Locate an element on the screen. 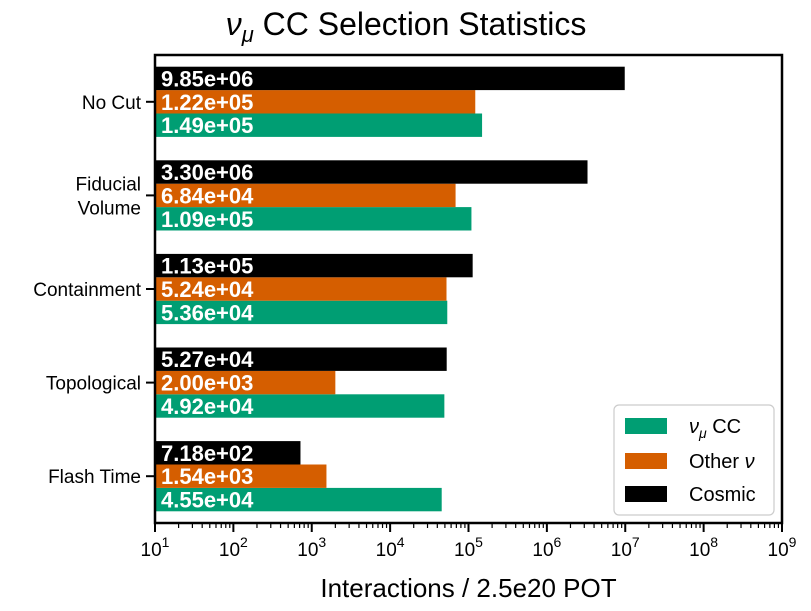  bar-label-cosmic-0: 9.85e+06 is located at coordinates (207, 78).